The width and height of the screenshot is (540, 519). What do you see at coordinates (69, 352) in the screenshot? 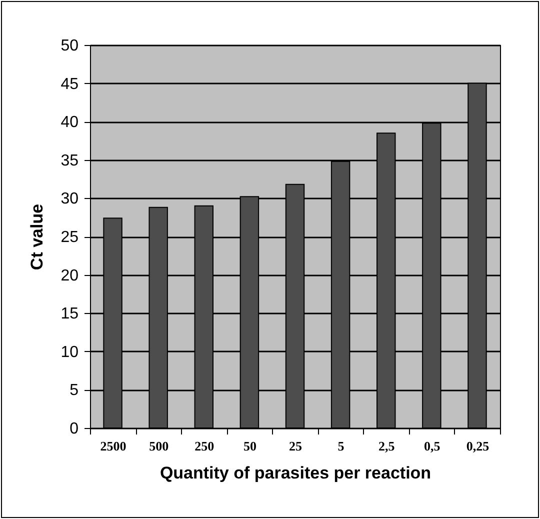
I see `y-tick-label: 10` at bounding box center [69, 352].